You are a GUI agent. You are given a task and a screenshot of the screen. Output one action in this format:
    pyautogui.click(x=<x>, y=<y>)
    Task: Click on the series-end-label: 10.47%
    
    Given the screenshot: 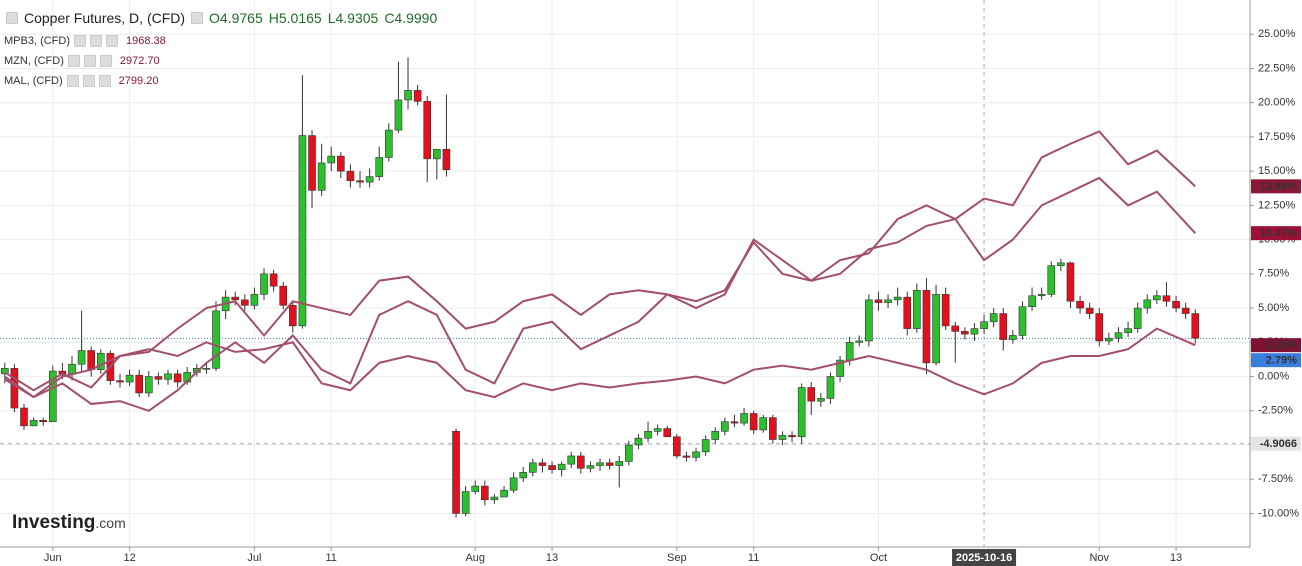 What is the action you would take?
    pyautogui.click(x=1279, y=234)
    